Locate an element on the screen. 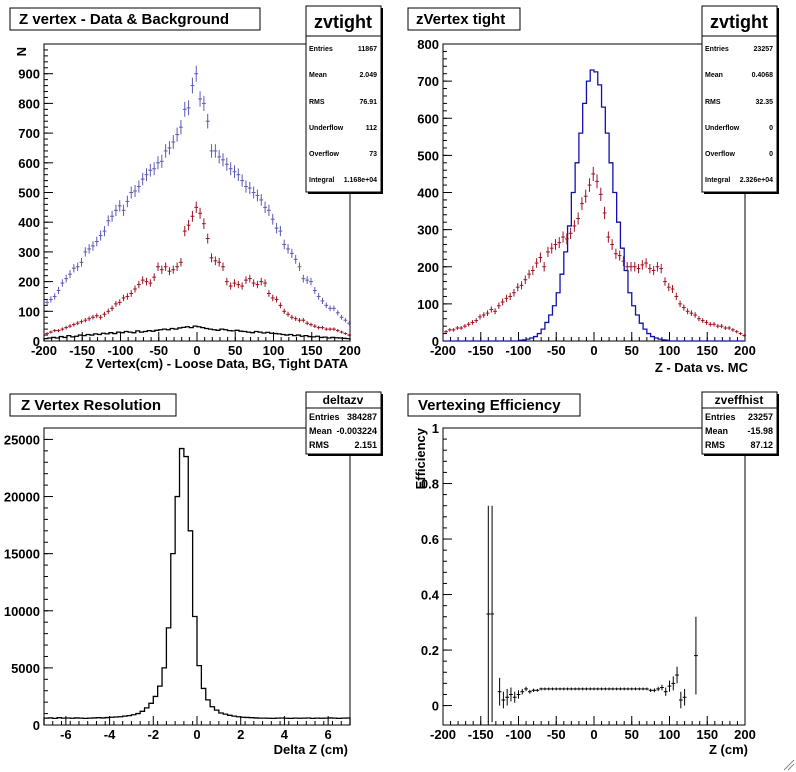 The image size is (796, 772). stats-value: 23257 is located at coordinates (760, 417).